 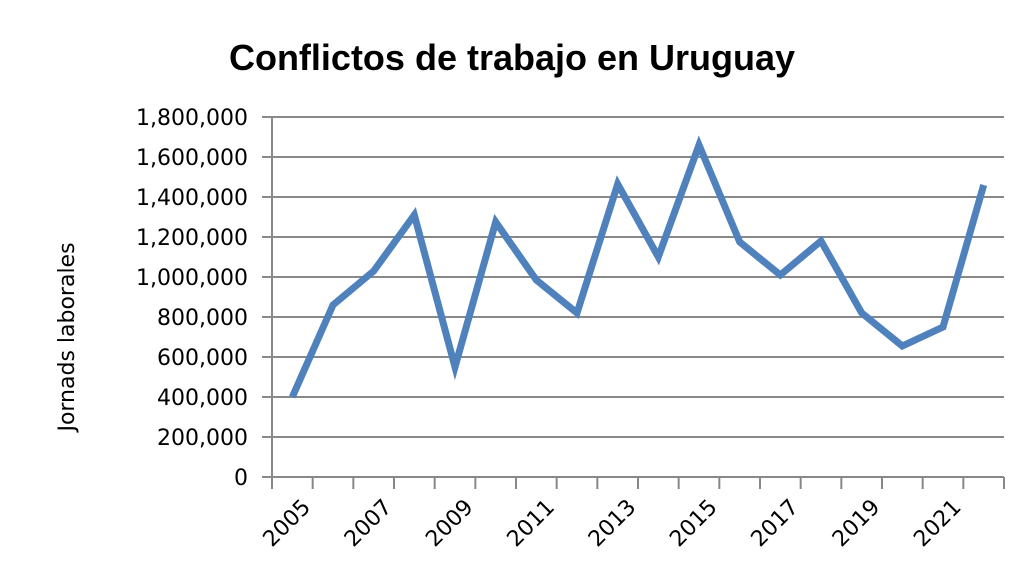 I want to click on y-tick-label: 1,000,000, so click(x=192, y=278).